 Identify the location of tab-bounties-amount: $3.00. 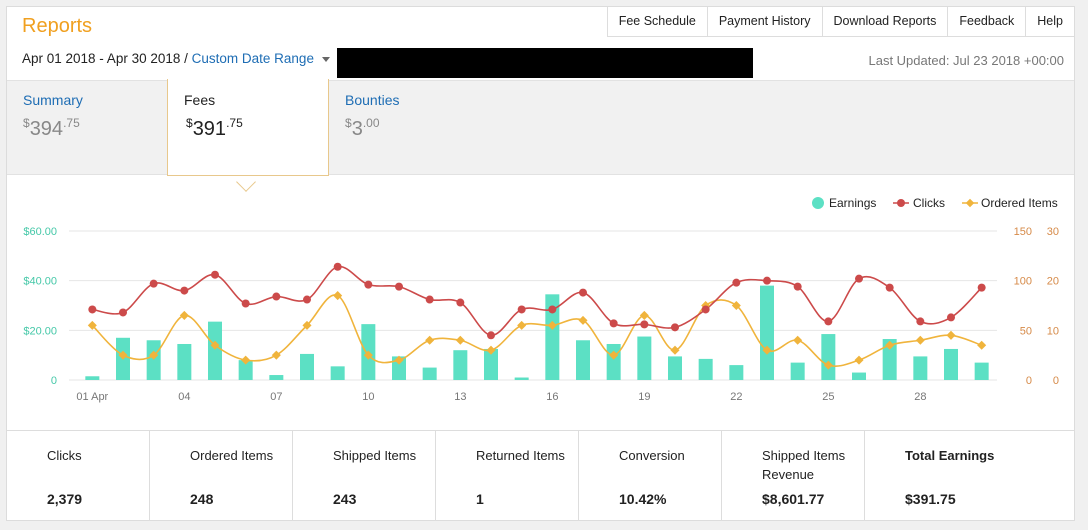
(362, 128).